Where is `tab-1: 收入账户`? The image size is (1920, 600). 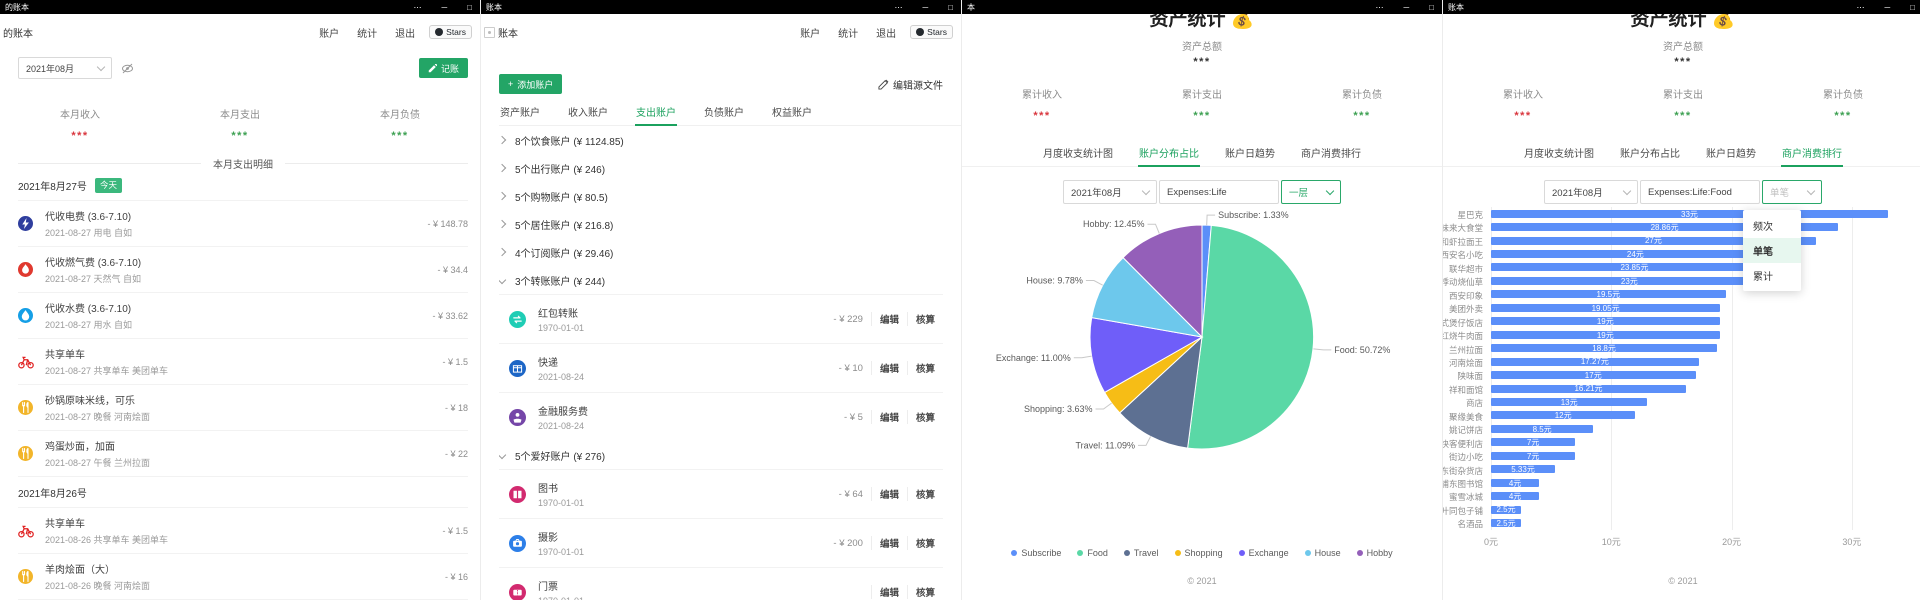 tab-1: 收入账户 is located at coordinates (588, 113).